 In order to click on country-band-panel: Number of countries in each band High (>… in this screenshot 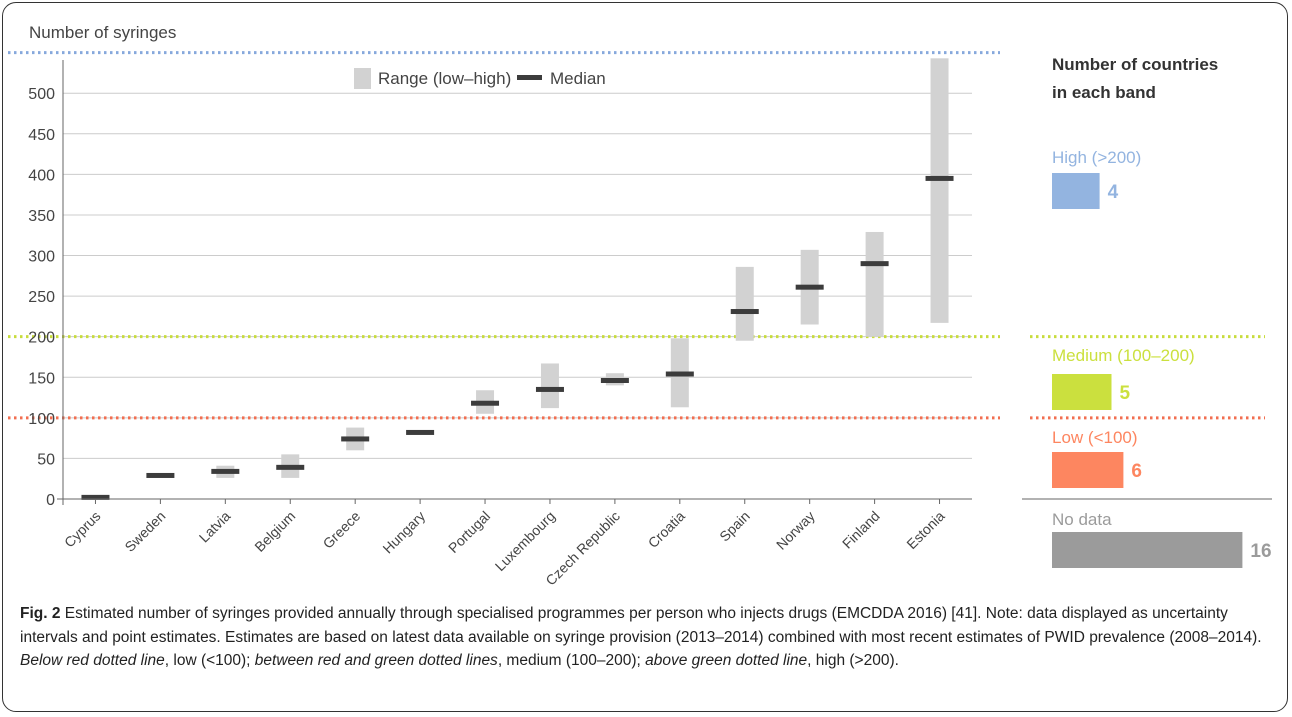, I will do `click(1162, 311)`.